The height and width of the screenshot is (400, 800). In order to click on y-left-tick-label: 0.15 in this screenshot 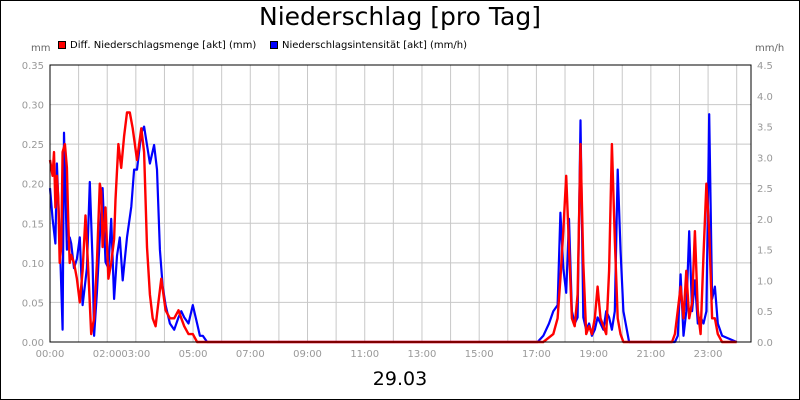, I will do `click(33, 224)`.